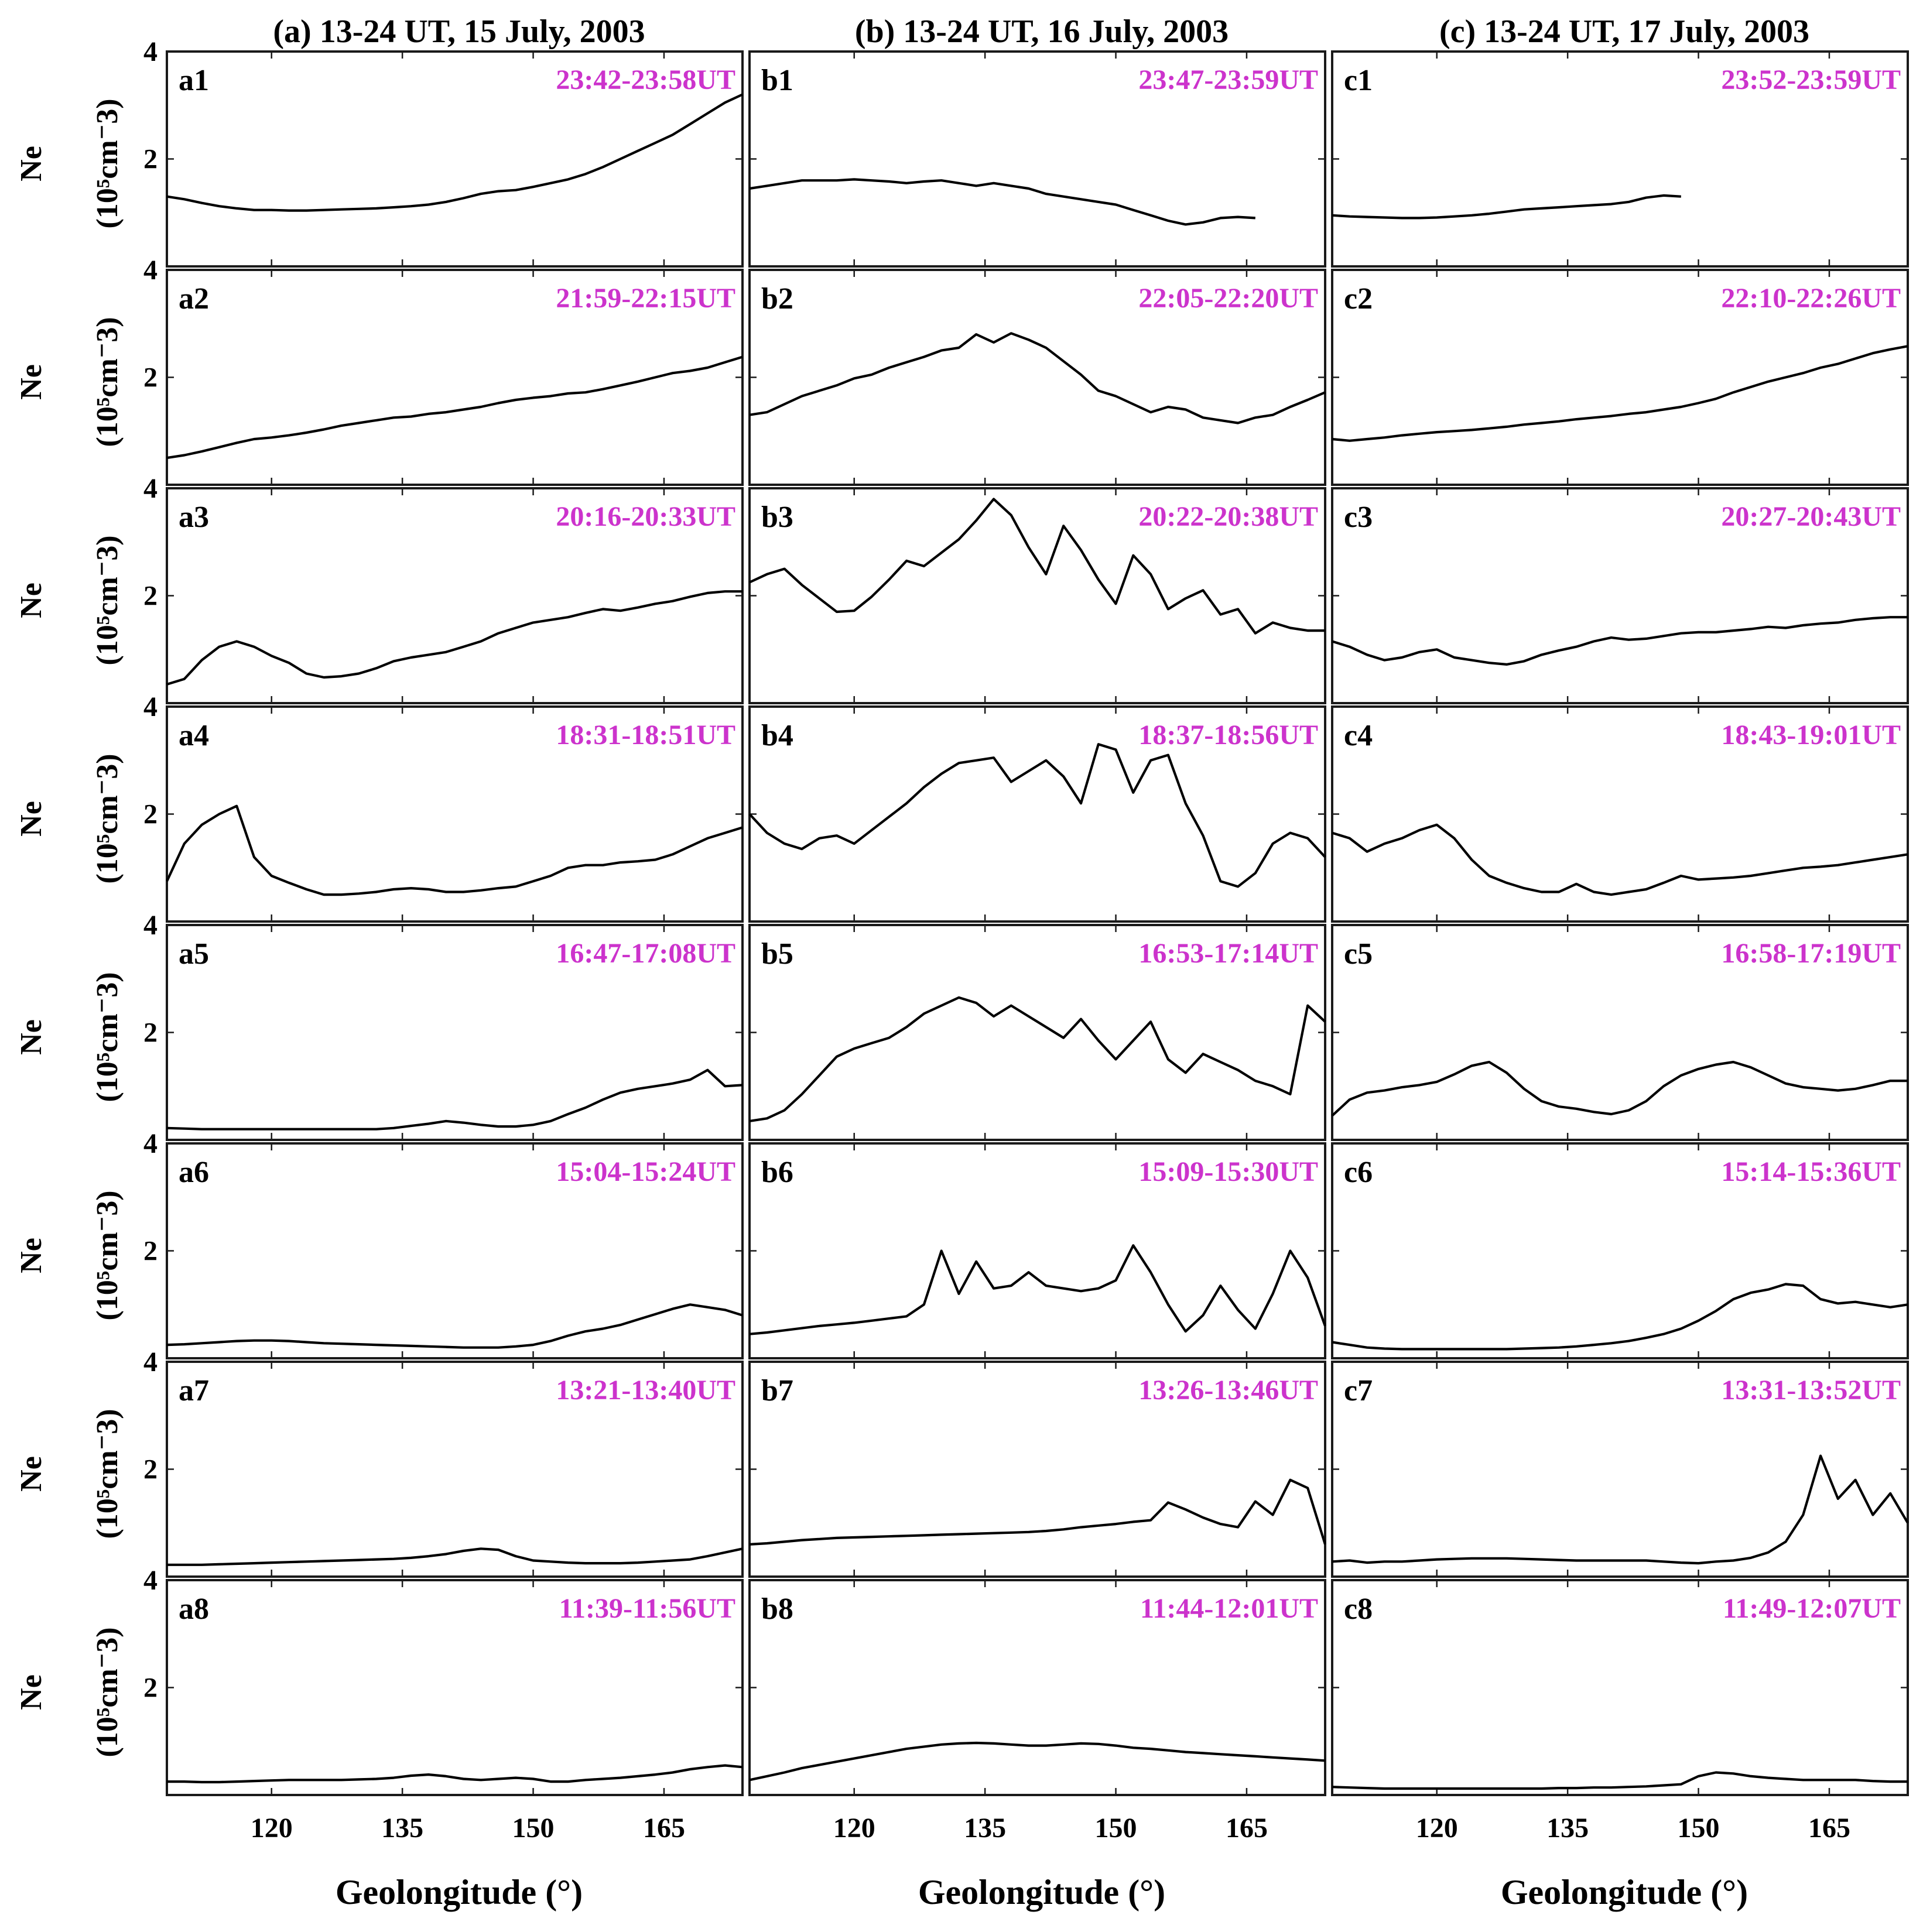  I want to click on panel-label-c1: c1, so click(1359, 80).